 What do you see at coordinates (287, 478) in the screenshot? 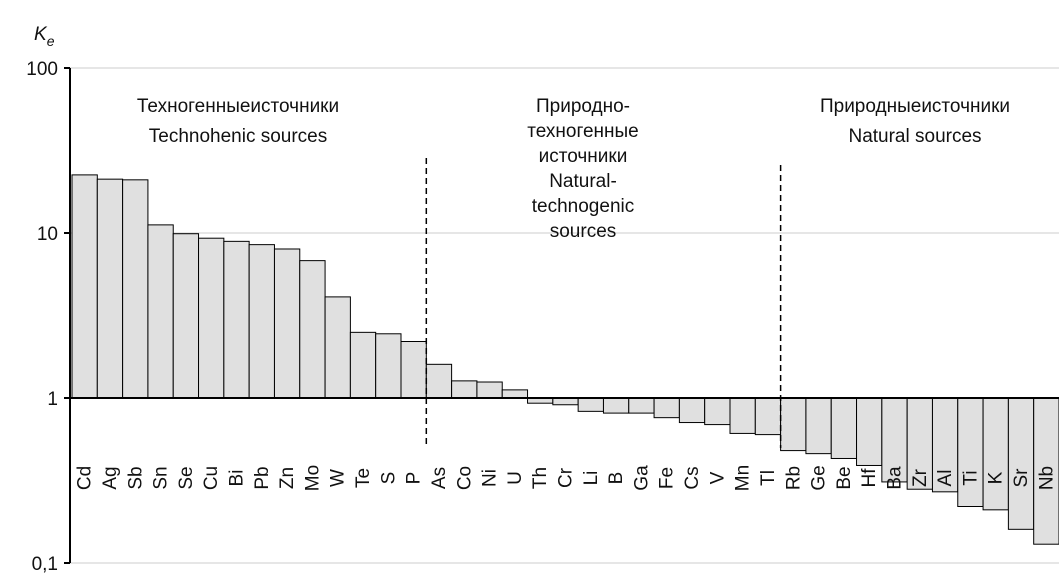
I see `x-tick-label: Zn` at bounding box center [287, 478].